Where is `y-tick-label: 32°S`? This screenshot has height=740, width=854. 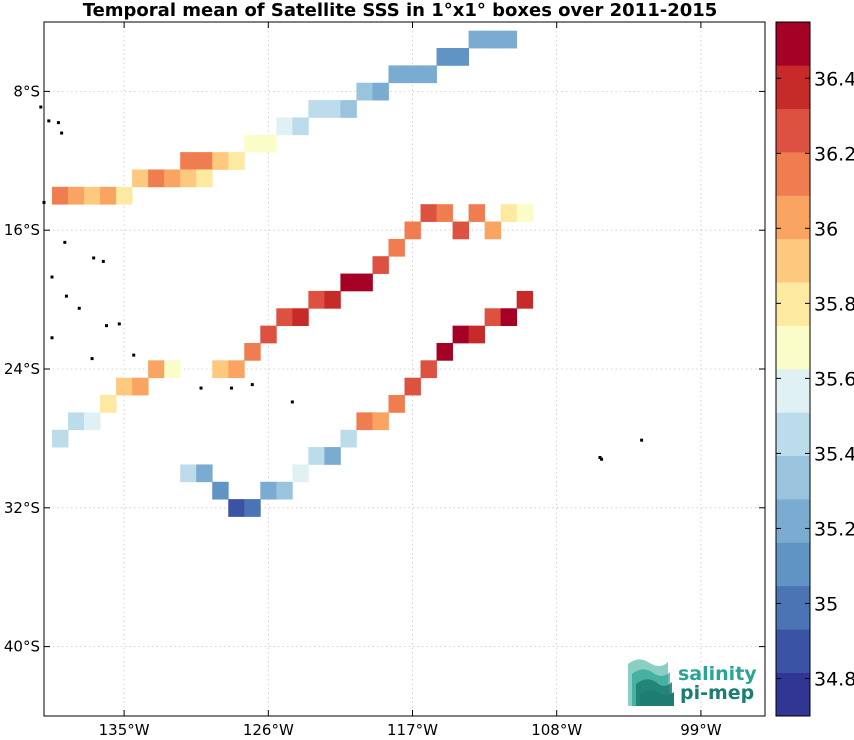 y-tick-label: 32°S is located at coordinates (22, 508).